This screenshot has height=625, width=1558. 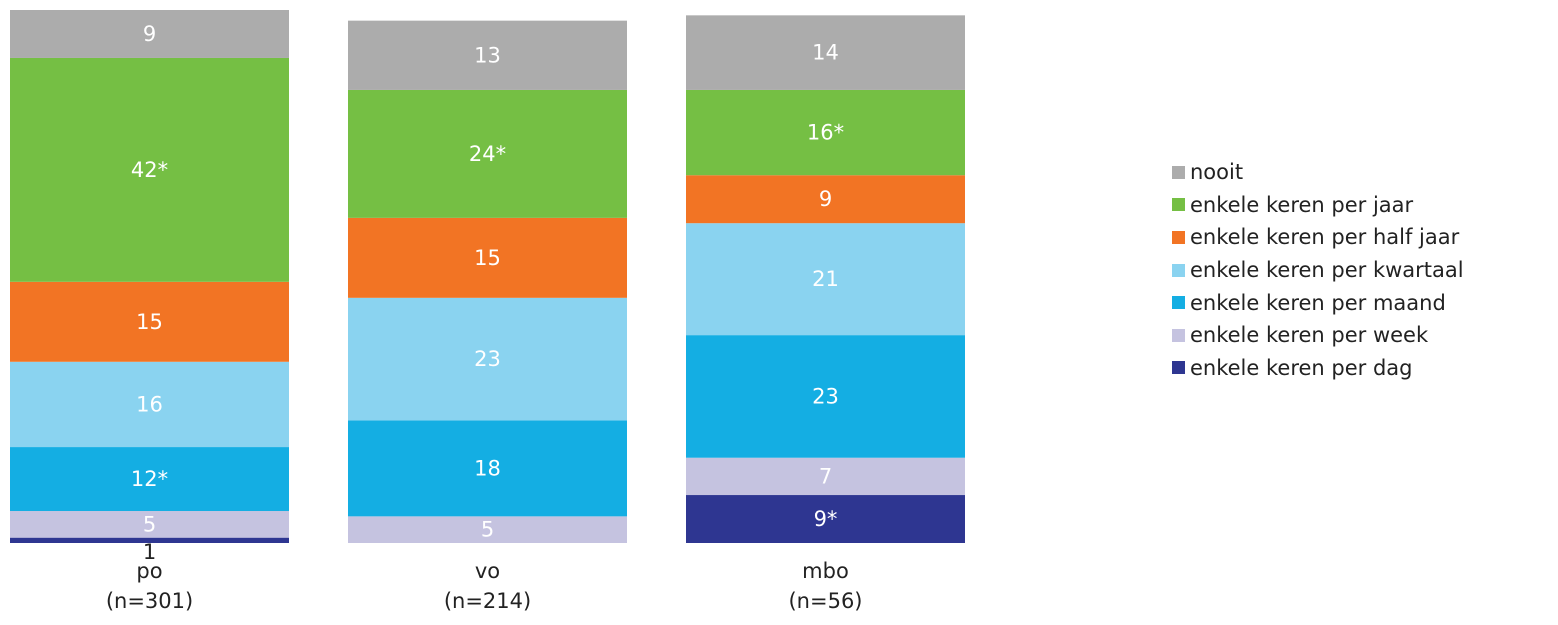 I want to click on bar-segment-mbo-enkele-keren-per-kwartaal, so click(x=825, y=279).